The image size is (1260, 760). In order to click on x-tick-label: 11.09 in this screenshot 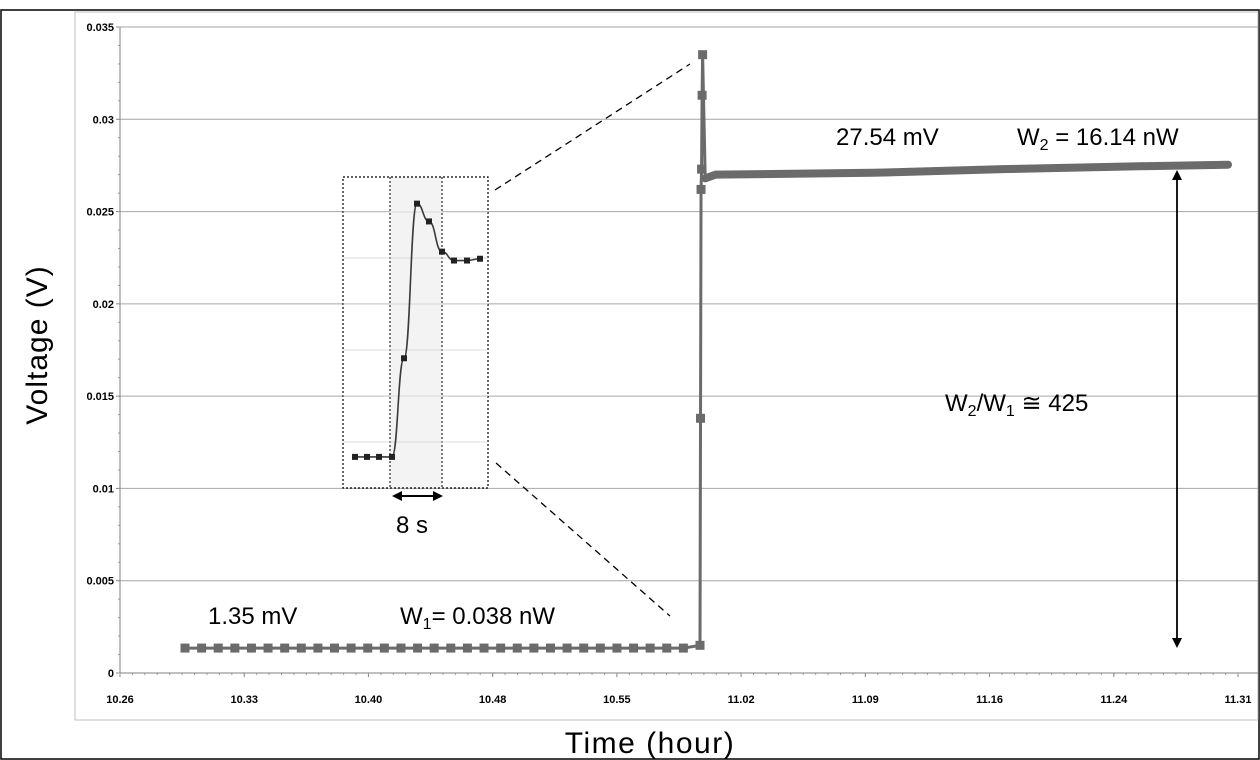, I will do `click(865, 700)`.